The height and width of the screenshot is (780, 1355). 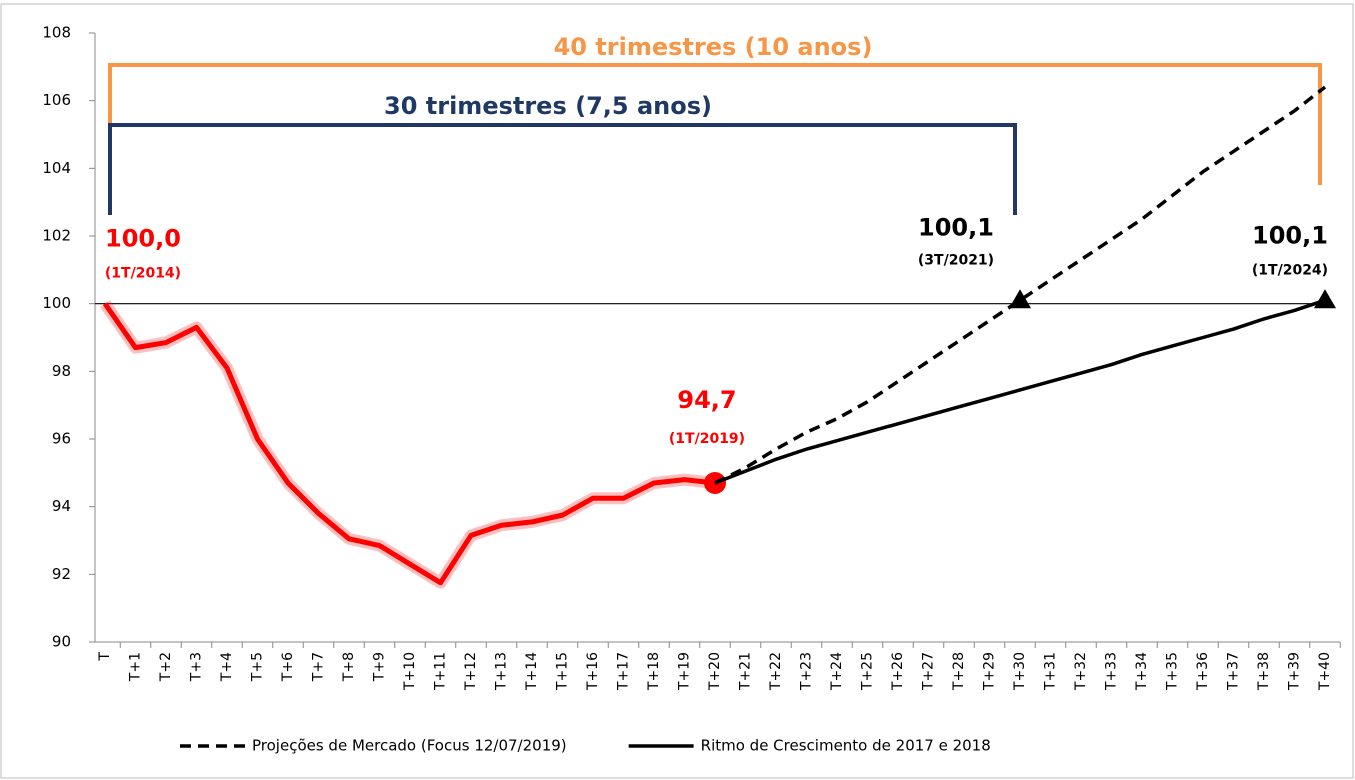 I want to click on bracket-label: 40 trimestres (10 anos), so click(x=713, y=47).